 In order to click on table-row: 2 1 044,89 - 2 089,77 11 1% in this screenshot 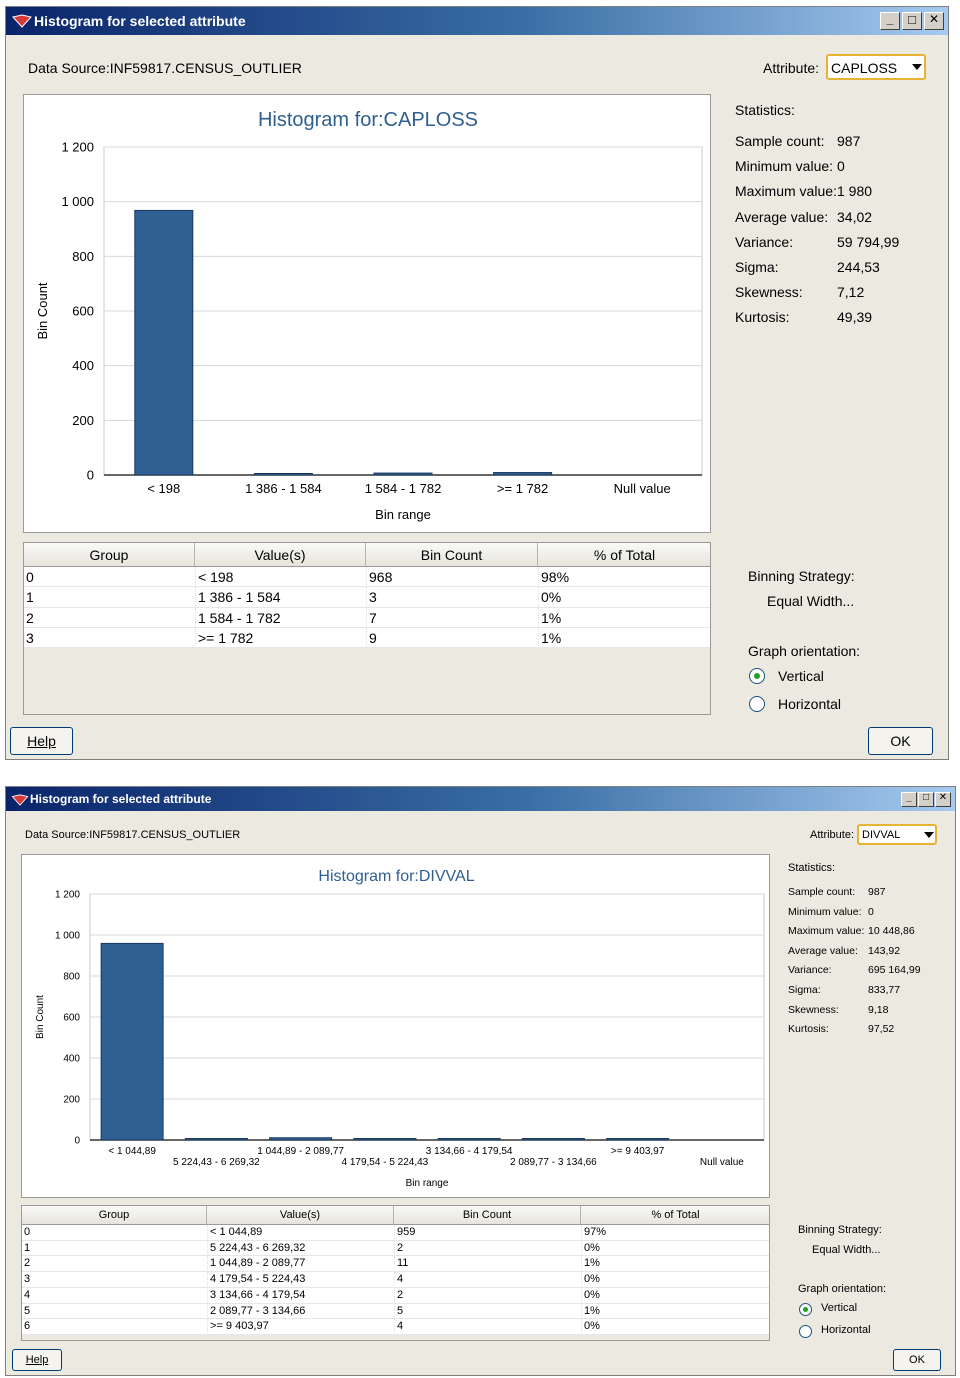, I will do `click(395, 1264)`.